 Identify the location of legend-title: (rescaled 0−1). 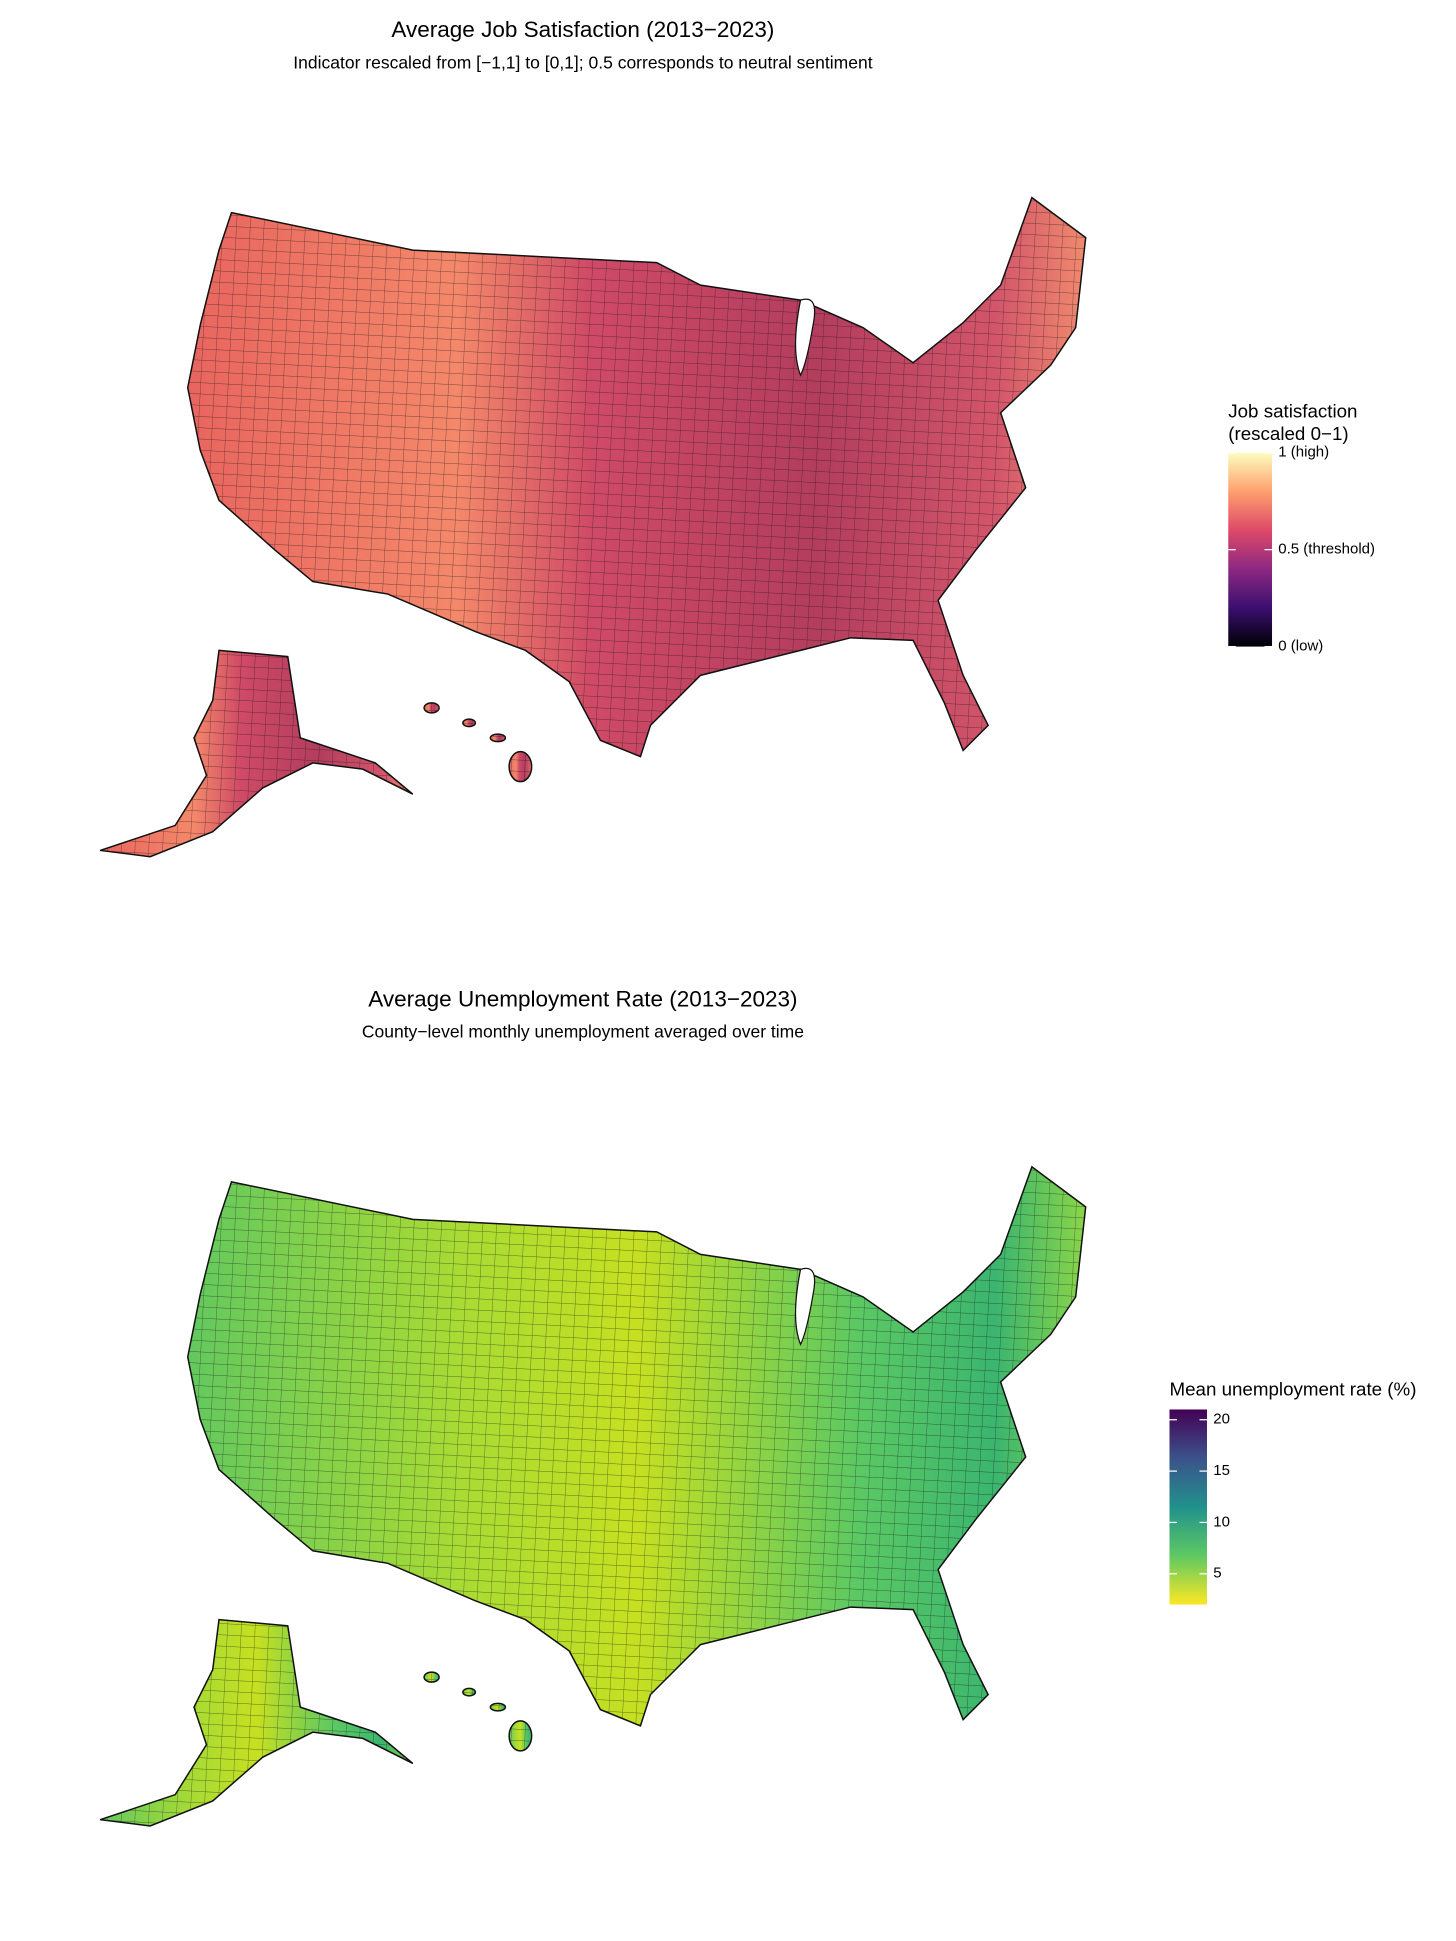
(1288, 433).